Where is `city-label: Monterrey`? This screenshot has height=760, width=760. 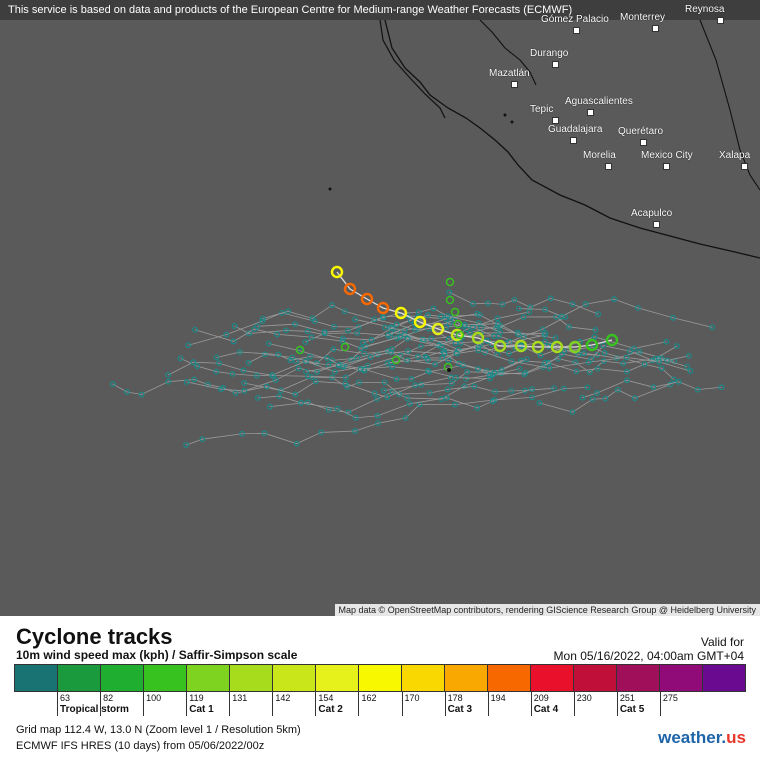
city-label: Monterrey is located at coordinates (642, 22).